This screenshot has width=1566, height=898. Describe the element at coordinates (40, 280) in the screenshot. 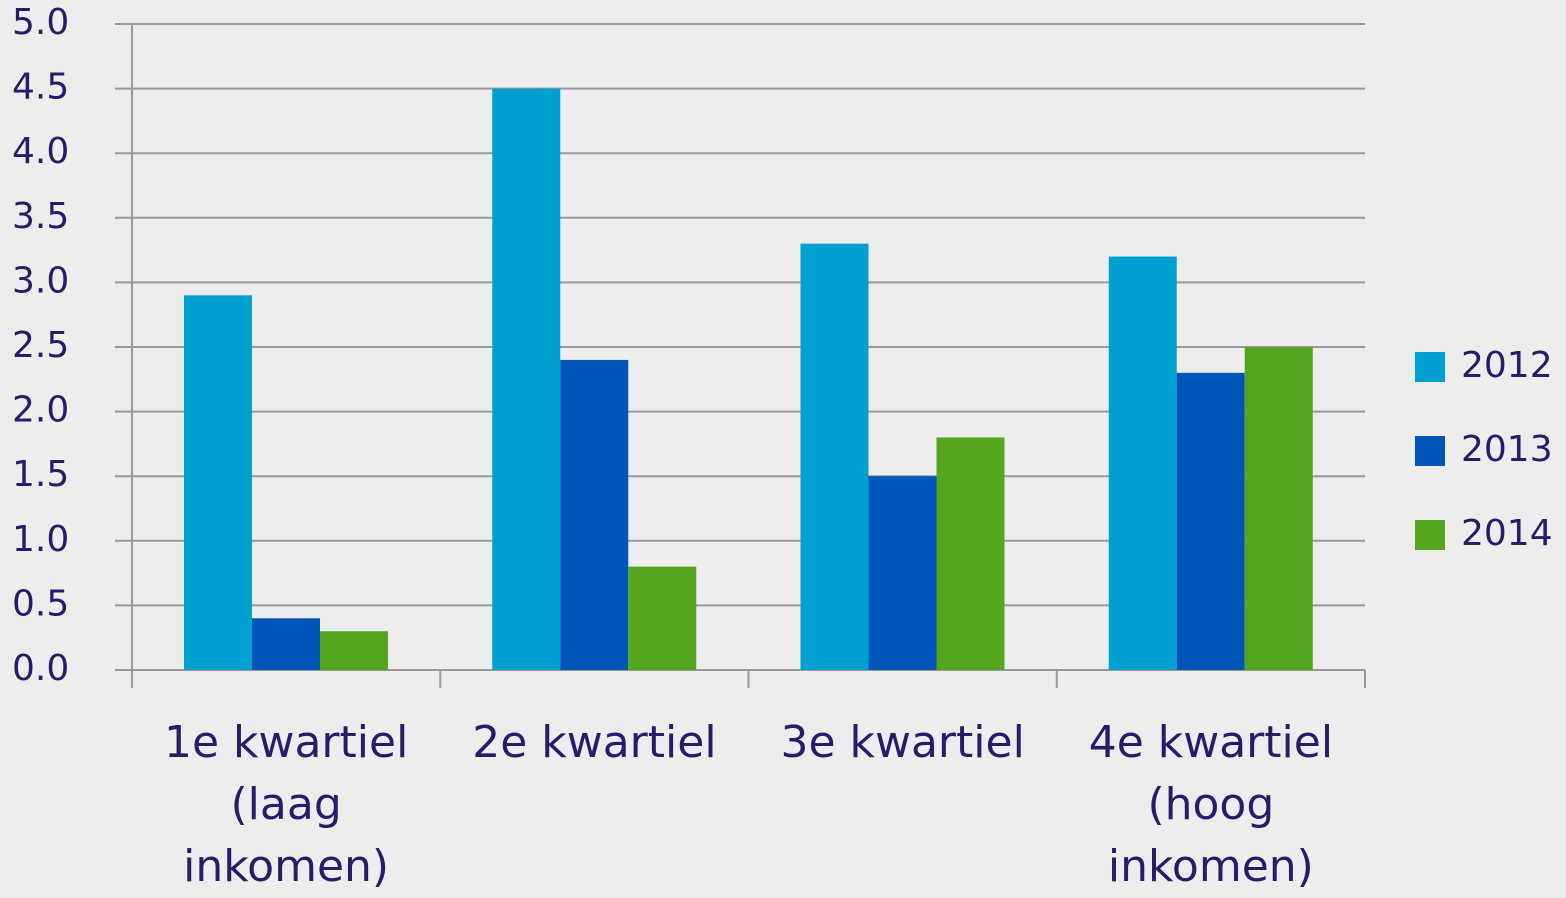

I see `y-tick-label: 3.0` at that location.